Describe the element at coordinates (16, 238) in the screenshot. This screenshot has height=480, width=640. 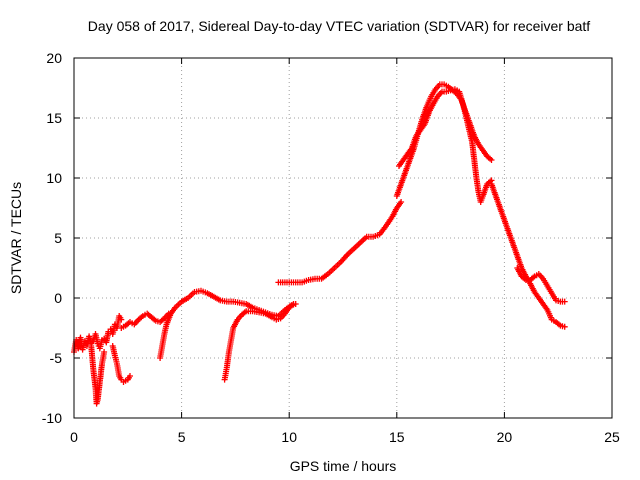
I see `y-axis-title: SDTVAR / TECUs` at that location.